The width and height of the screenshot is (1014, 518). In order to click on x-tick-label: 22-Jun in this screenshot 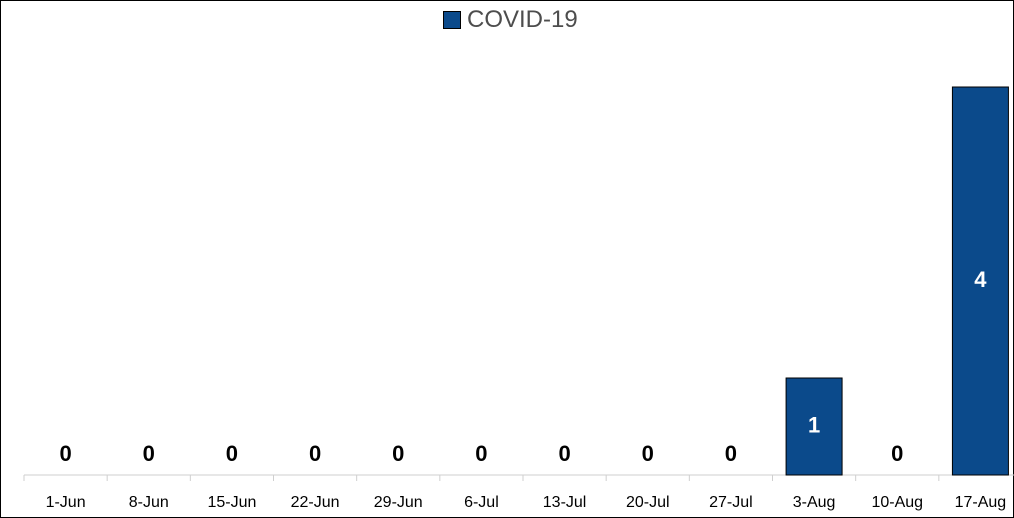, I will do `click(315, 502)`.